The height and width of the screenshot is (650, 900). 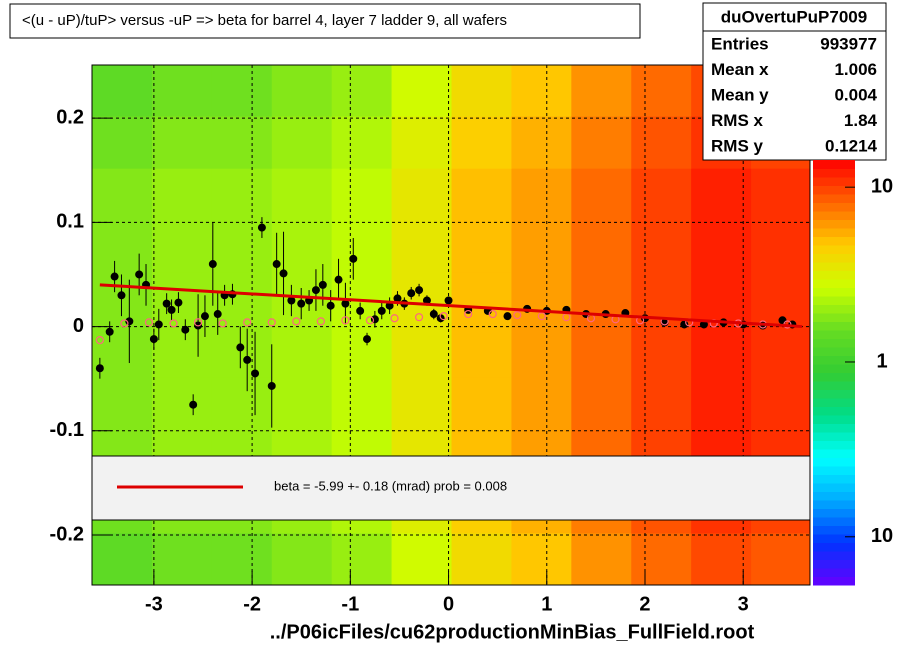 I want to click on stats-label: Mean y, so click(x=740, y=94).